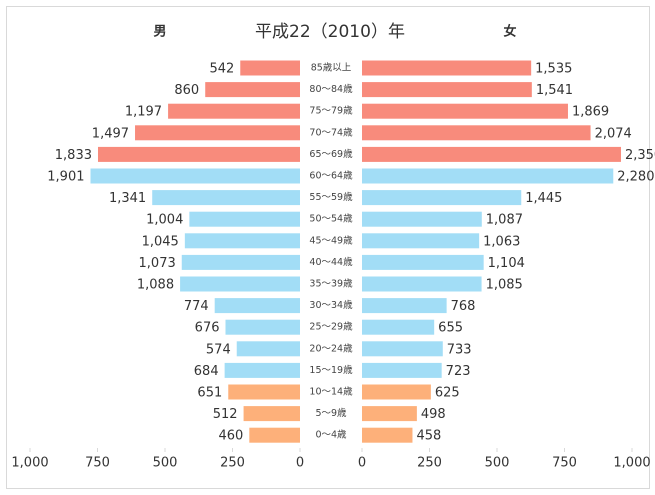  What do you see at coordinates (613, 133) in the screenshot?
I see `data-label: 2,074` at bounding box center [613, 133].